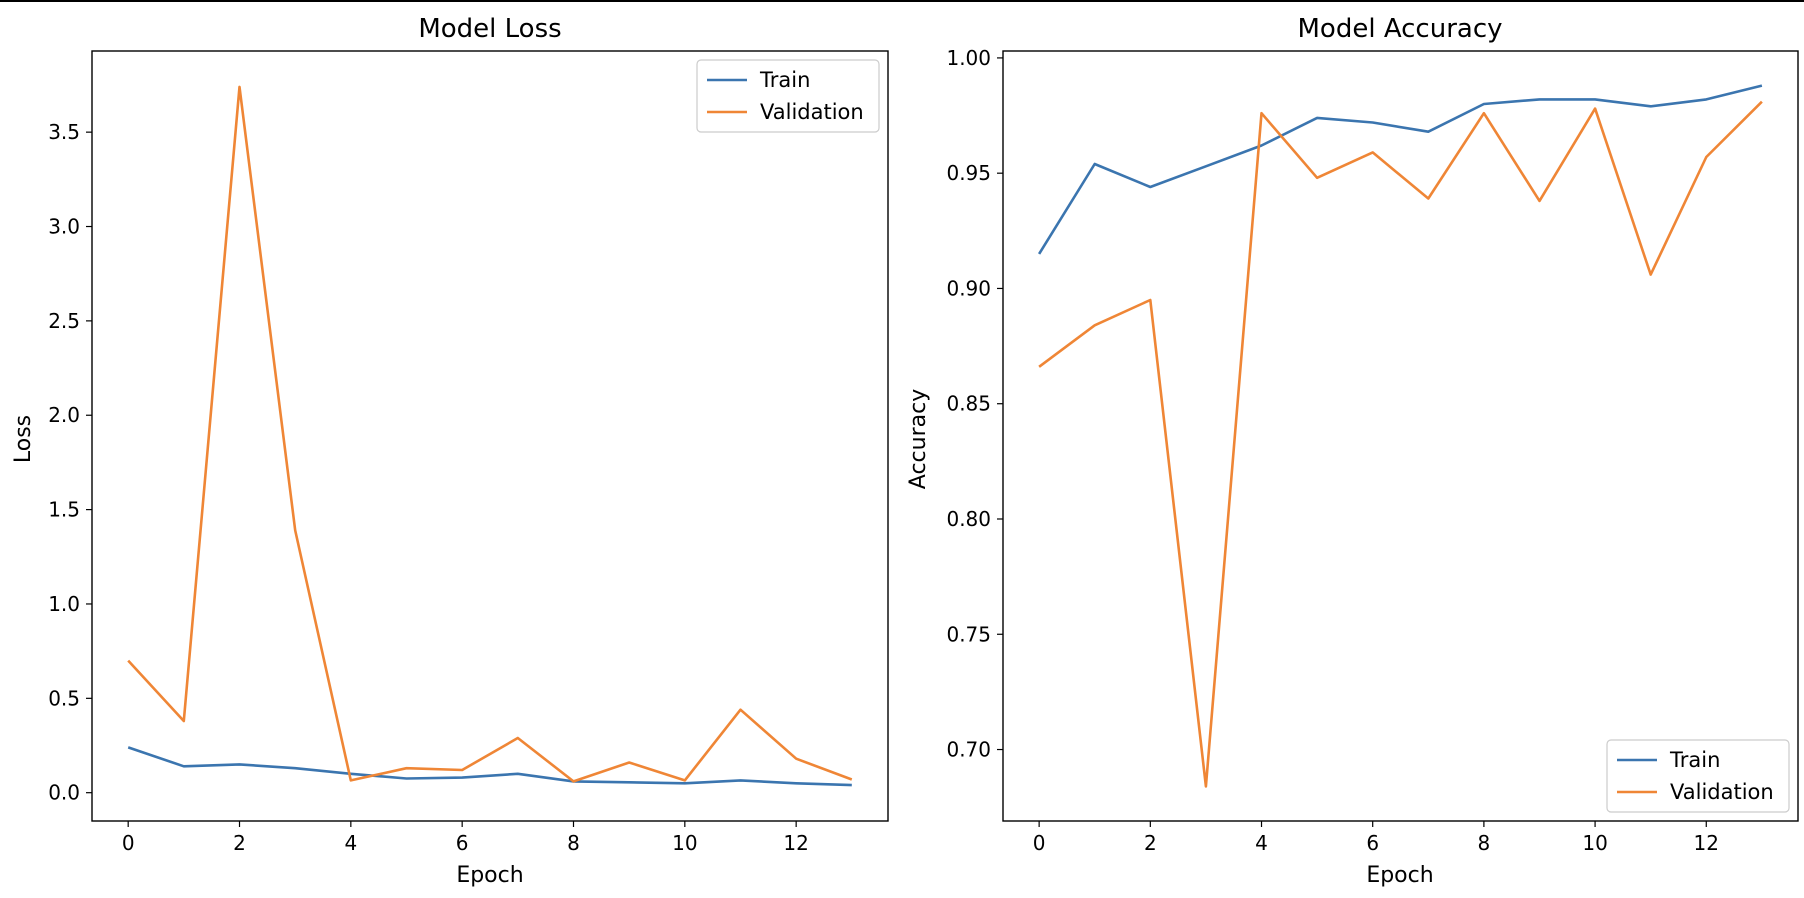 The height and width of the screenshot is (898, 1804). I want to click on loss-y-axis-label: Loss, so click(23, 439).